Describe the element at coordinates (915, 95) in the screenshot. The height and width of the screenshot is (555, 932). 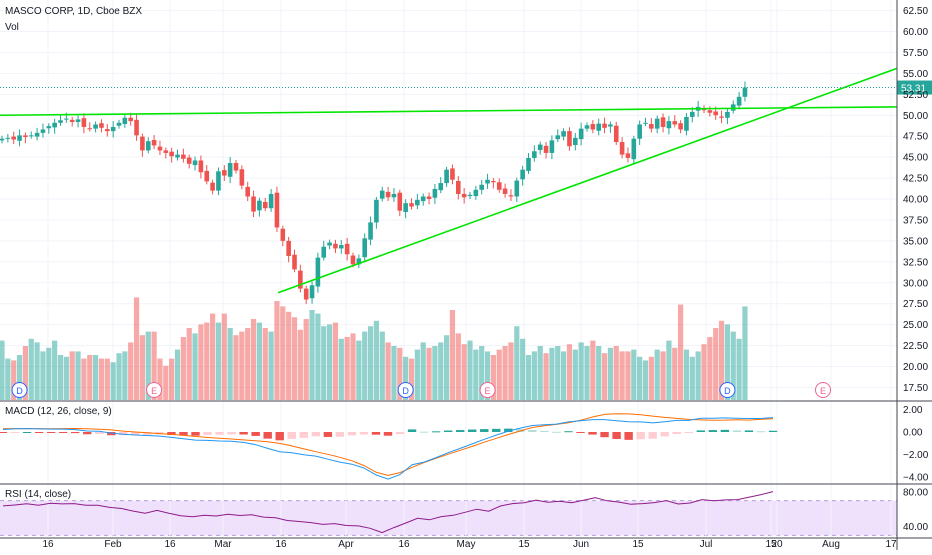
I see `price-tick-label: 52.50` at that location.